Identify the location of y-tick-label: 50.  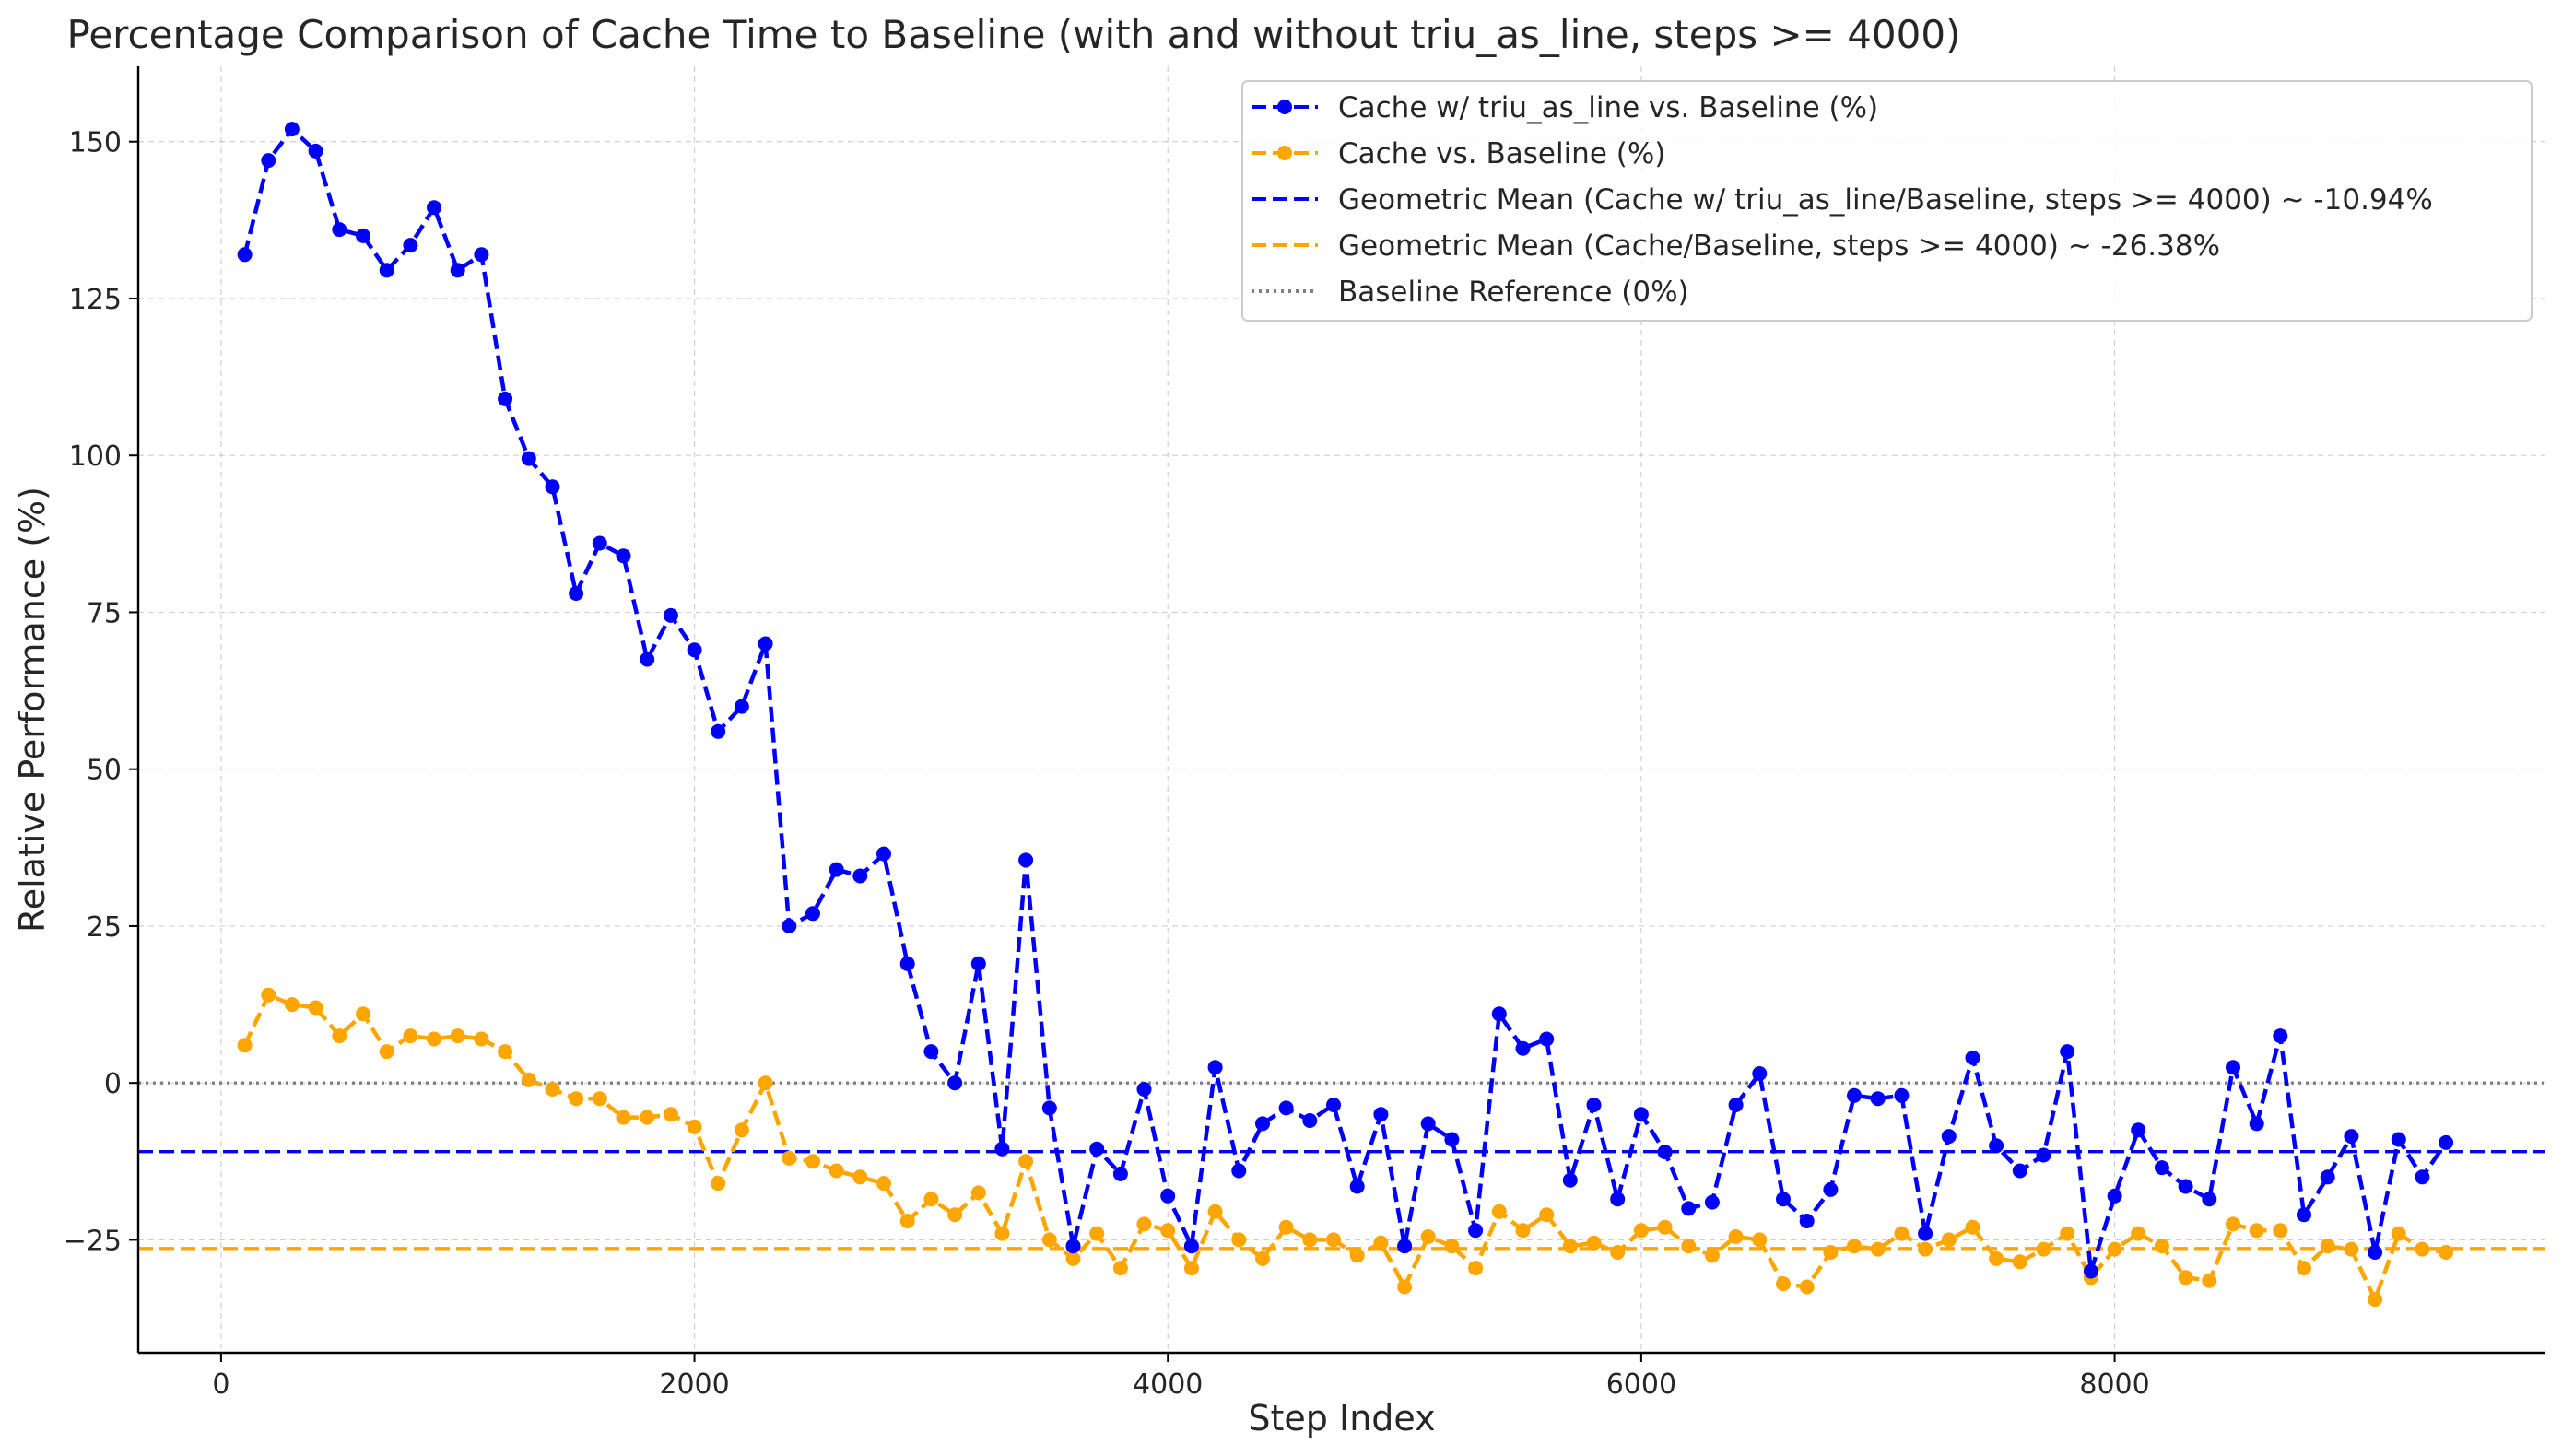
(105, 771).